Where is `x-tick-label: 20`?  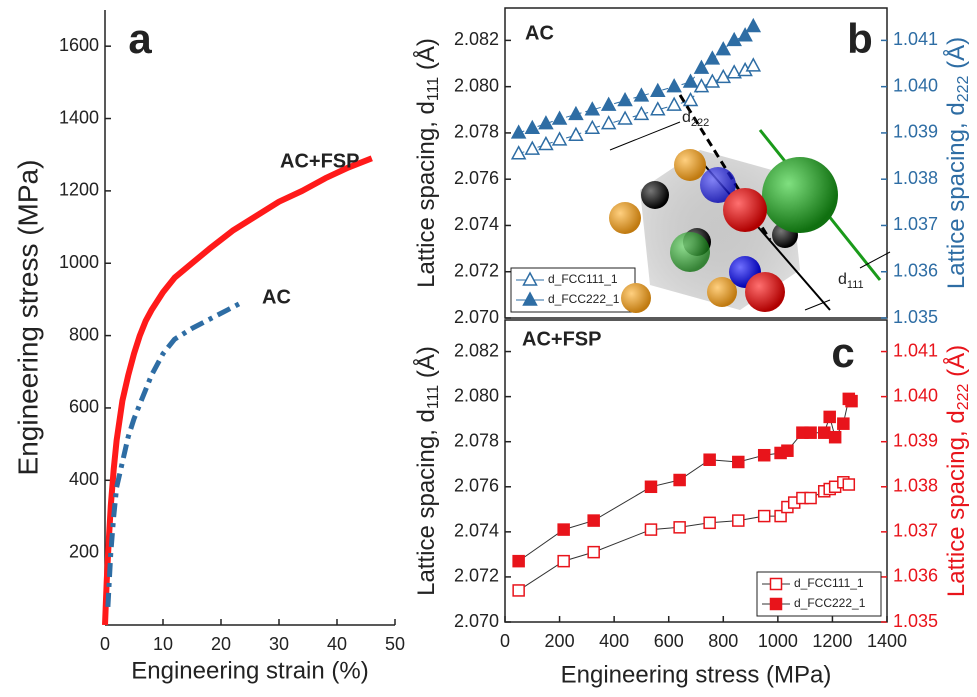 x-tick-label: 20 is located at coordinates (221, 644).